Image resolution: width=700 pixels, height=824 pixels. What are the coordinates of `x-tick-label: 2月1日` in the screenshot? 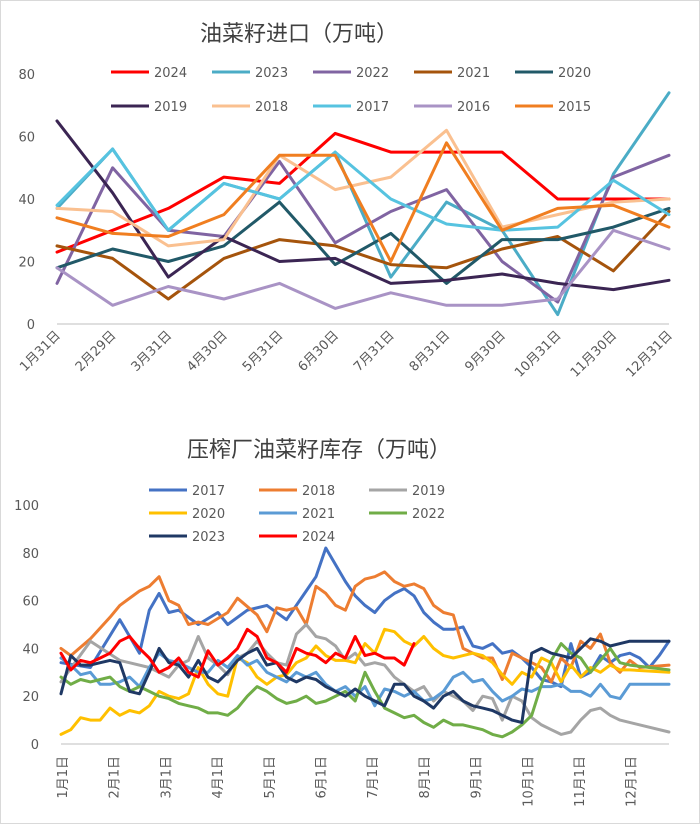 It's located at (115, 777).